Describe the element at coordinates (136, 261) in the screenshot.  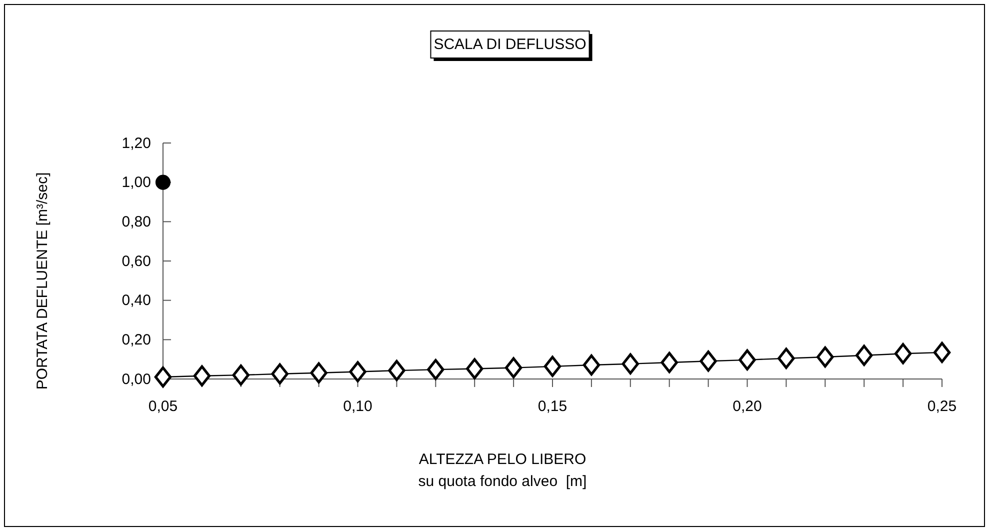
I see `y-tick-label: 0,60` at that location.